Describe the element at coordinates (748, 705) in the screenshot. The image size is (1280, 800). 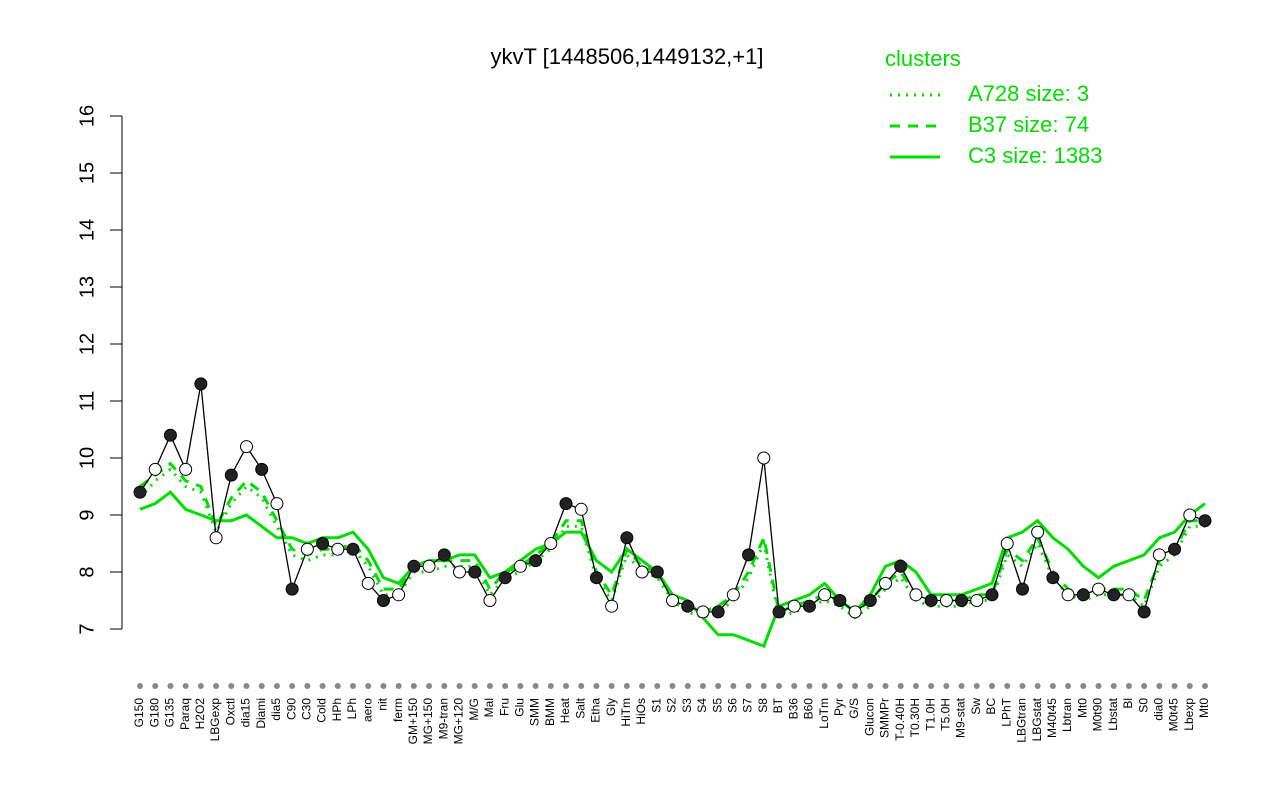
I see `x-tick-label: S7` at that location.